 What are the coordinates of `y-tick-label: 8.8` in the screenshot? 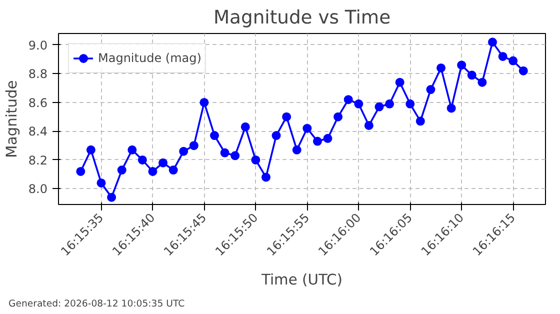 It's located at (38, 74).